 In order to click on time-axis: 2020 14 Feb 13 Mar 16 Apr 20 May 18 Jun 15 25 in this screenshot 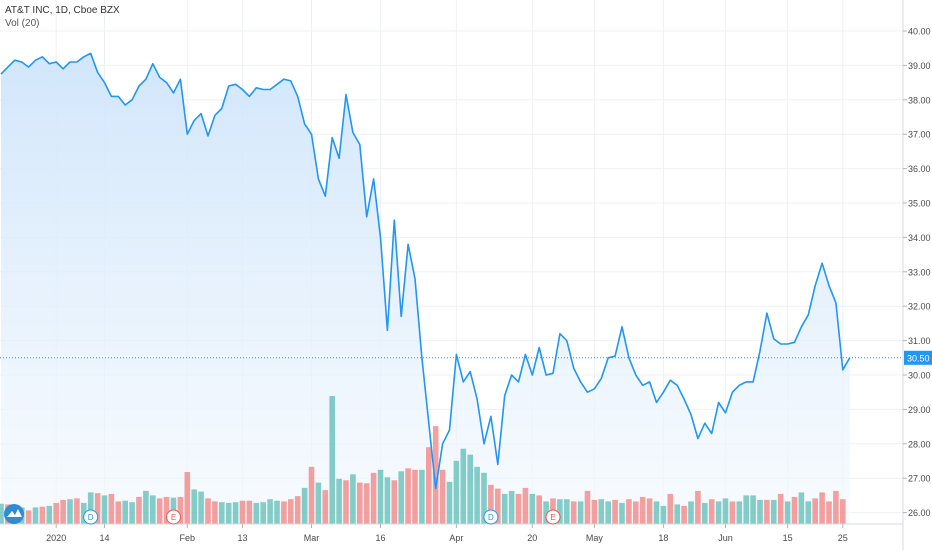, I will do `click(447, 533)`.